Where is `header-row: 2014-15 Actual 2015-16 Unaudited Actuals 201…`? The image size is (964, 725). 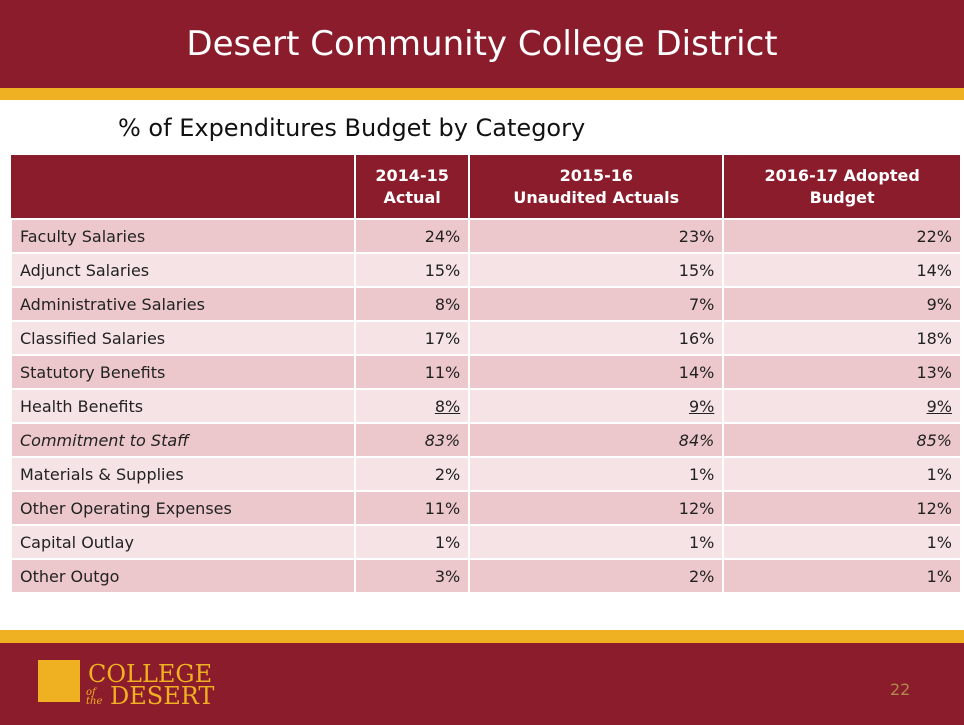 header-row: 2014-15 Actual 2015-16 Unaudited Actuals 201… is located at coordinates (485, 187).